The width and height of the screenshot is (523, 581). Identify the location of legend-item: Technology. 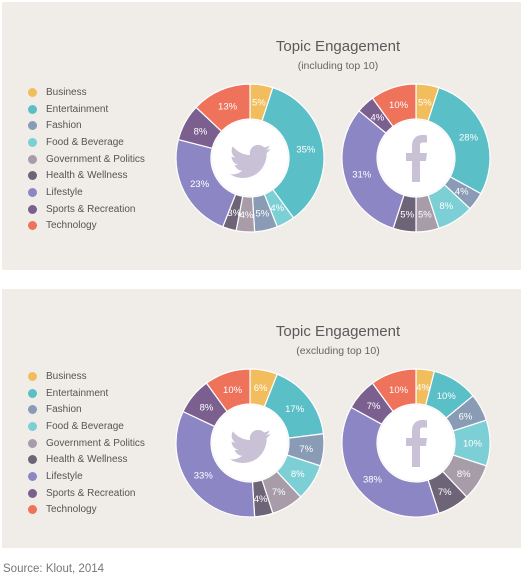
(86, 510).